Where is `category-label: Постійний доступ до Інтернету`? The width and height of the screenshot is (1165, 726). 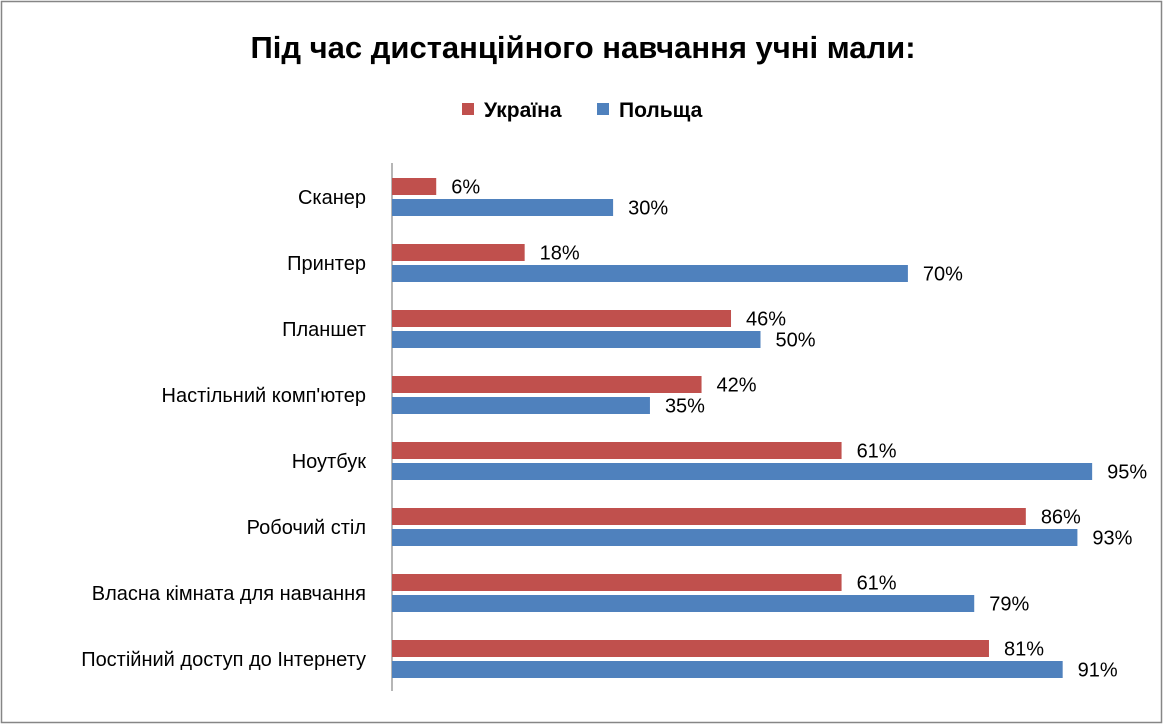 category-label: Постійний доступ до Інтернету is located at coordinates (223, 660).